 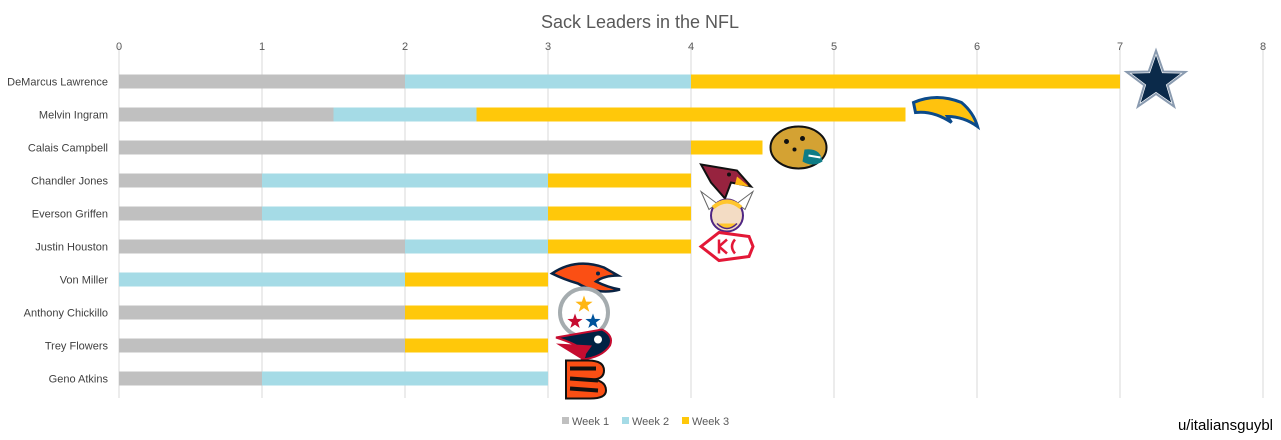 What do you see at coordinates (710, 422) in the screenshot?
I see `legend-label: Week 3` at bounding box center [710, 422].